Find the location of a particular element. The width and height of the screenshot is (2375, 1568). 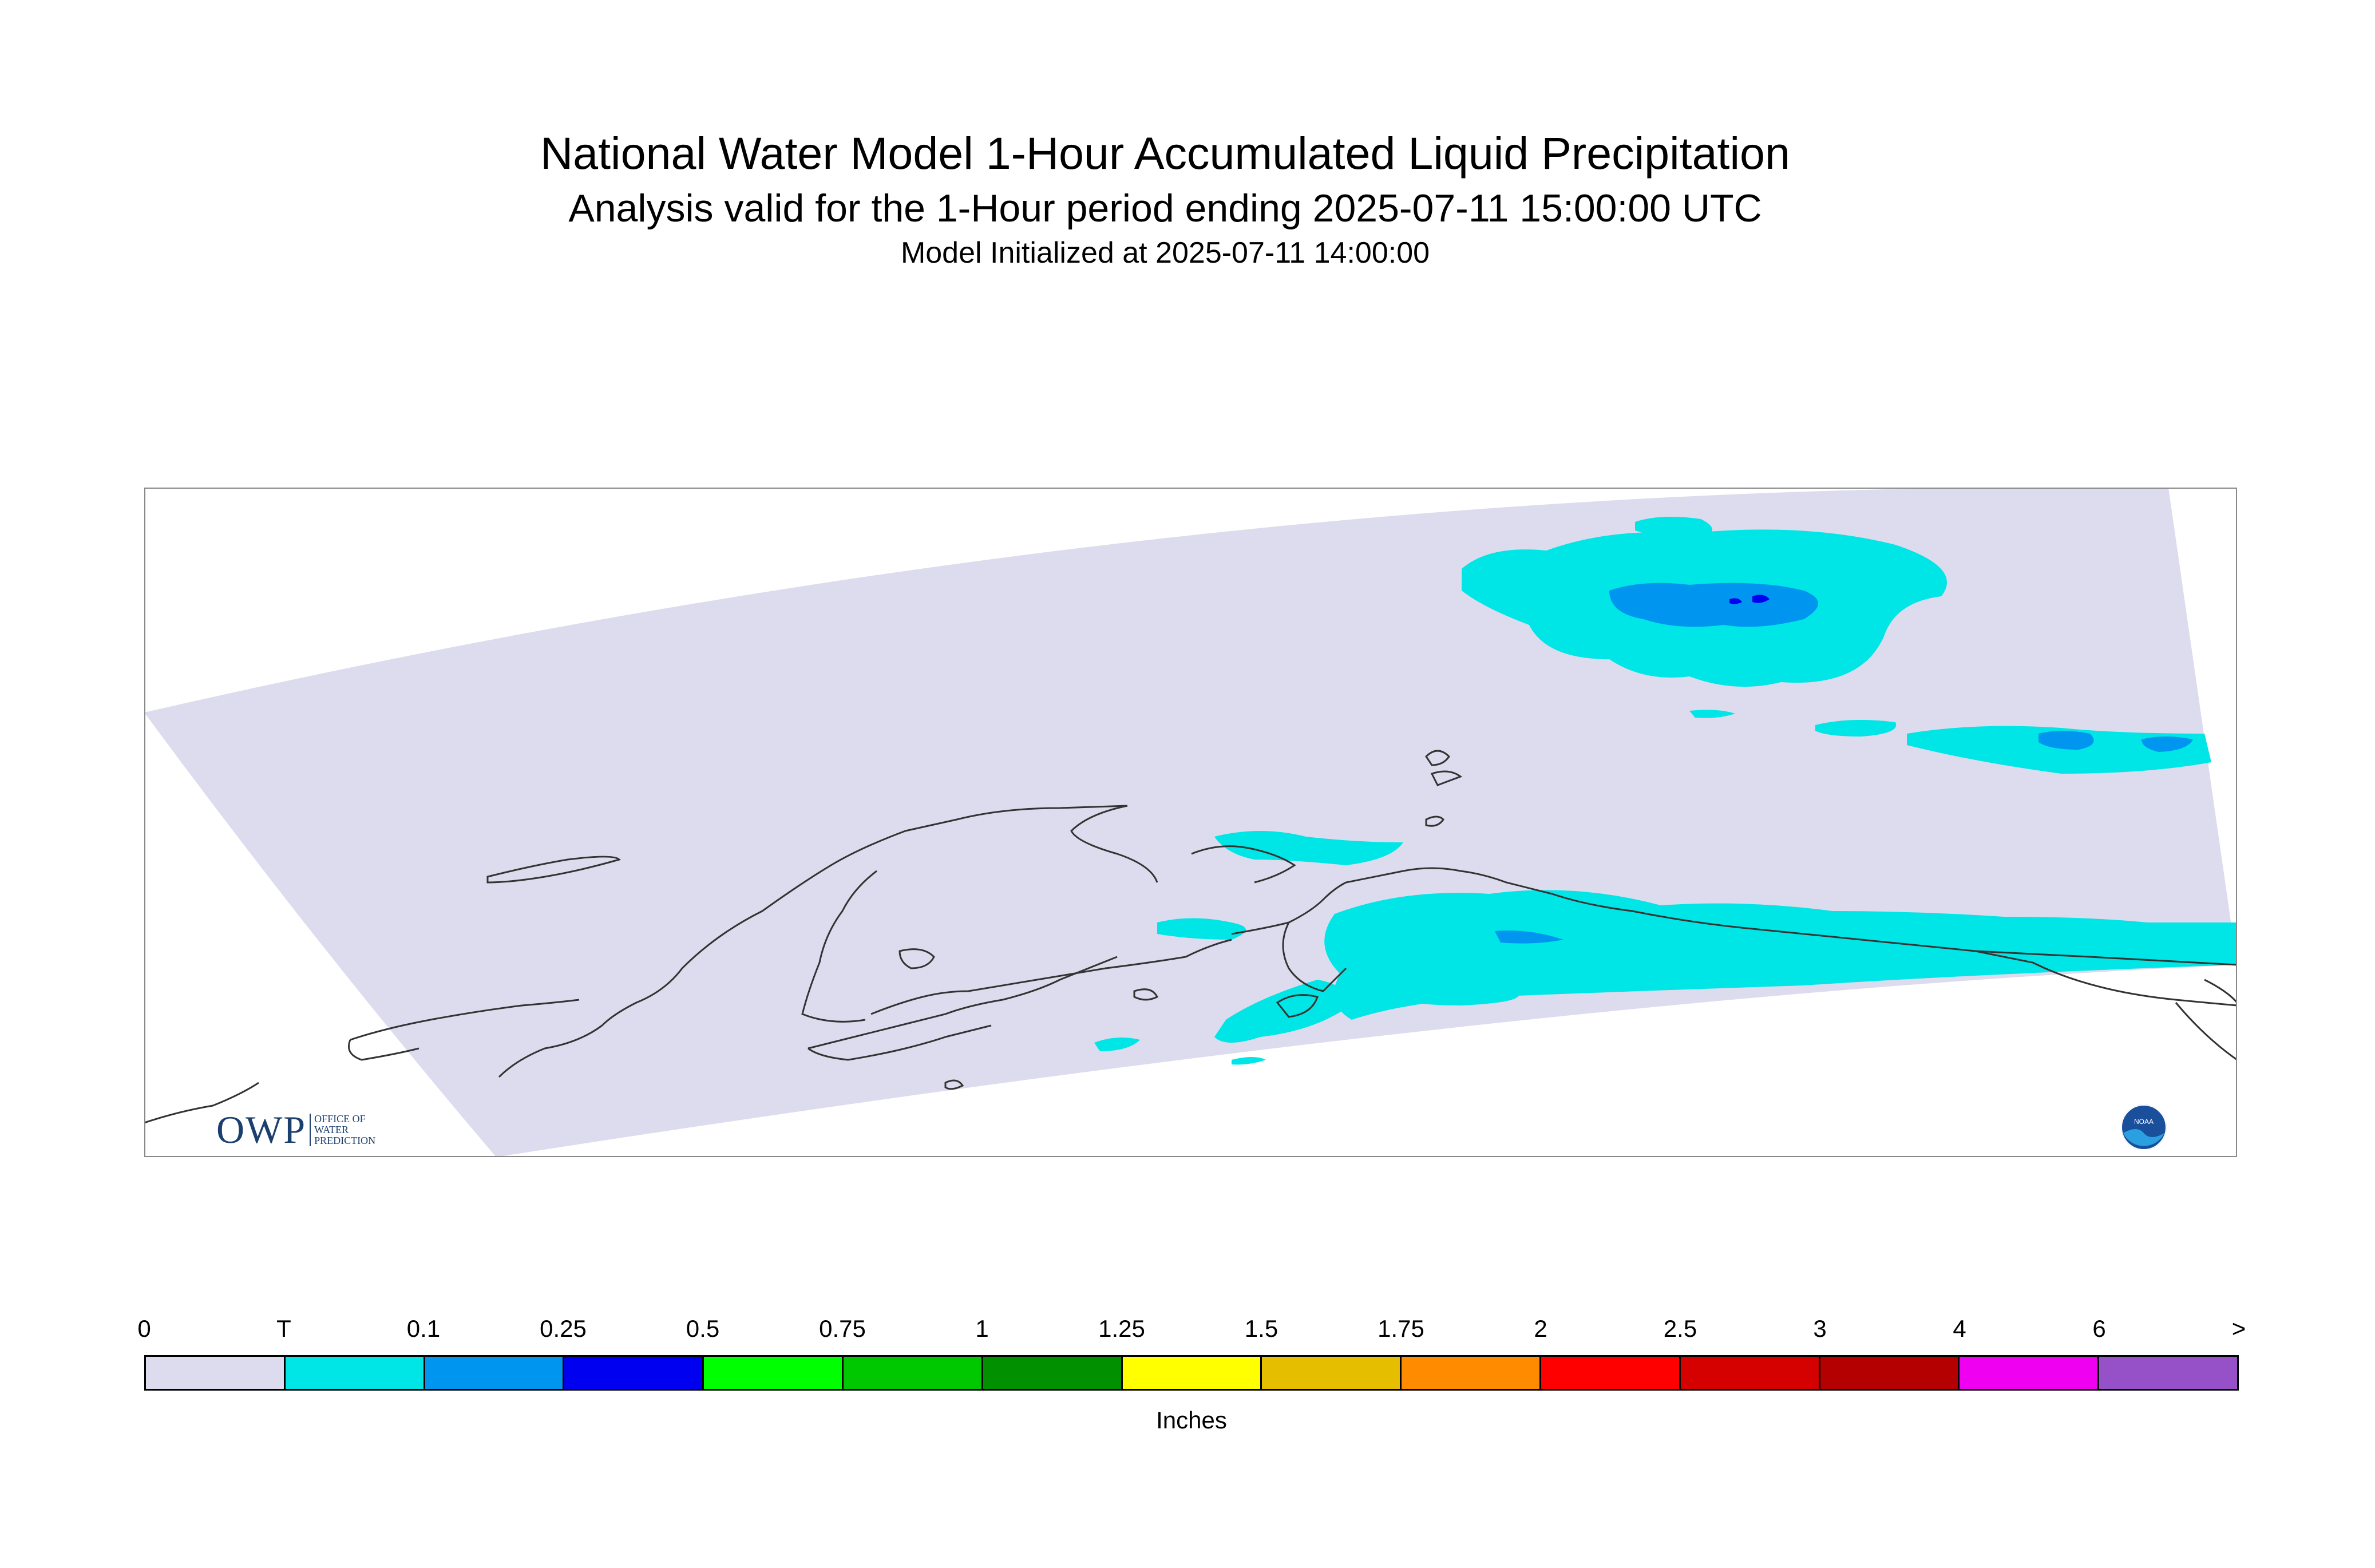

precip-01-north is located at coordinates (1713, 605).